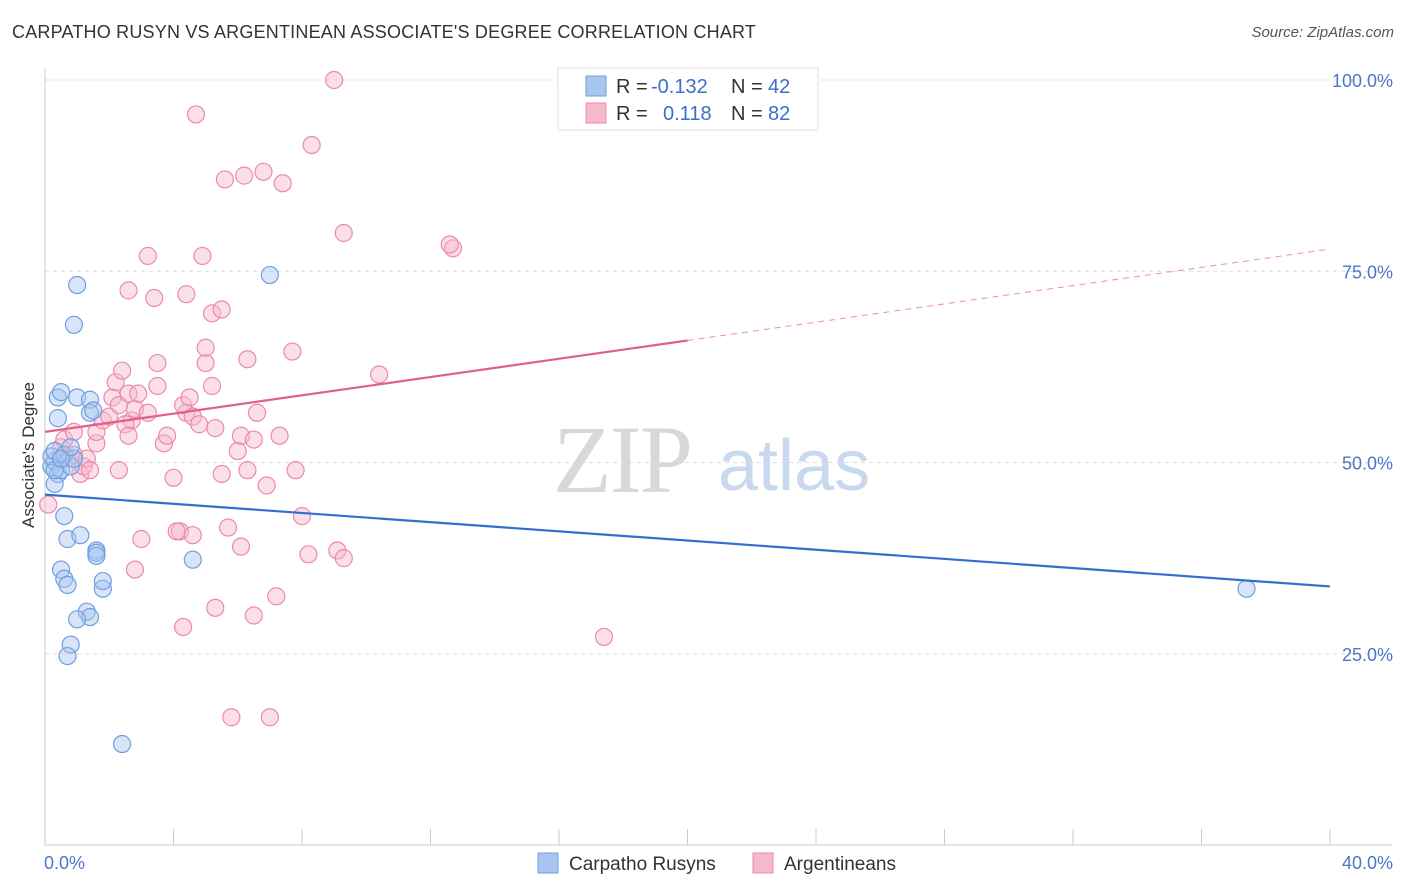  I want to click on trend-line-argentineans-extension, so click(1009, 294).